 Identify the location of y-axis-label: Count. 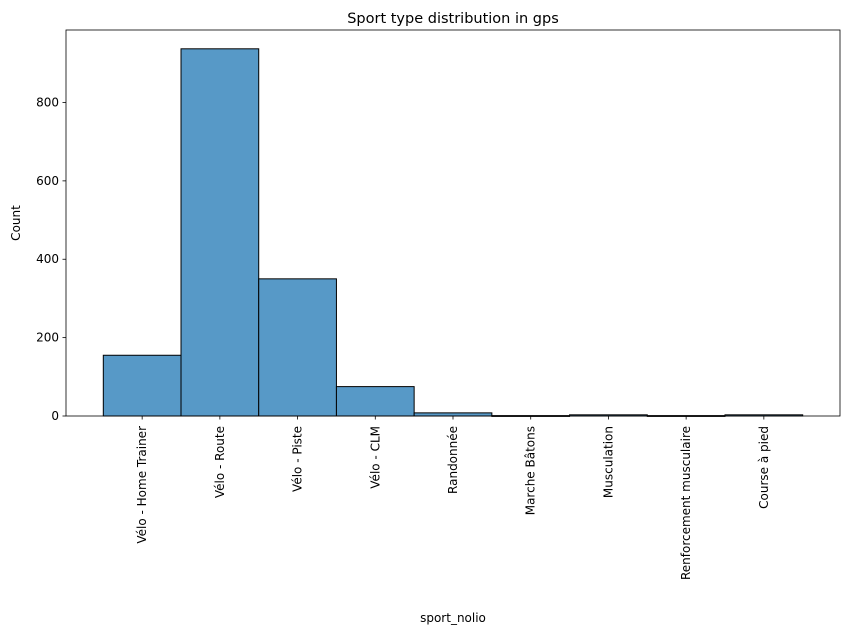
(16, 223).